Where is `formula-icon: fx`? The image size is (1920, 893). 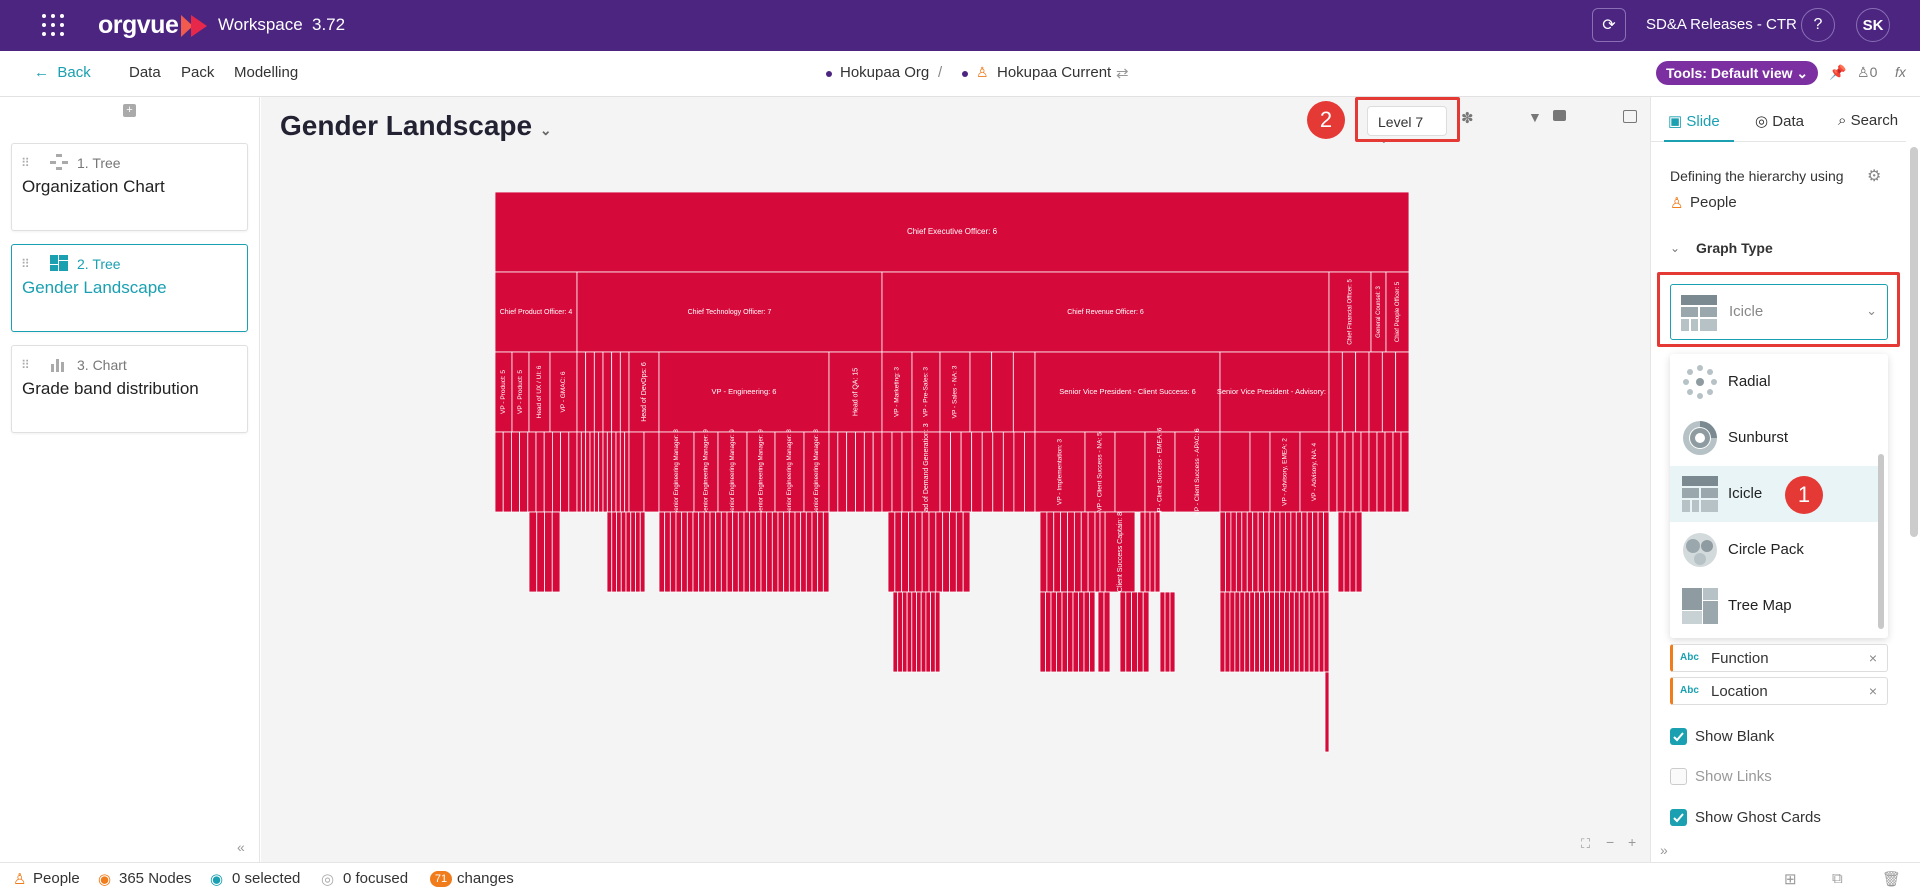
formula-icon: fx is located at coordinates (1900, 72).